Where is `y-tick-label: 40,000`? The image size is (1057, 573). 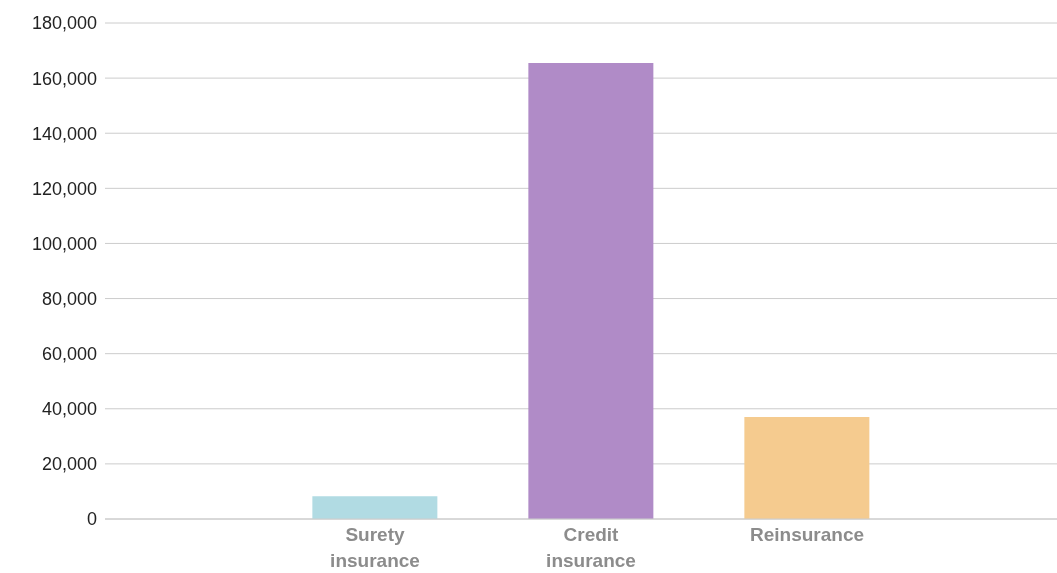
y-tick-label: 40,000 is located at coordinates (69, 409).